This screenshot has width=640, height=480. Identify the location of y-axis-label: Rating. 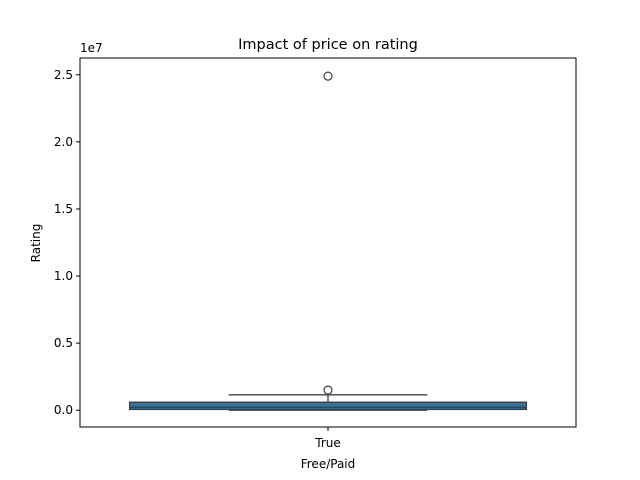
(36, 243).